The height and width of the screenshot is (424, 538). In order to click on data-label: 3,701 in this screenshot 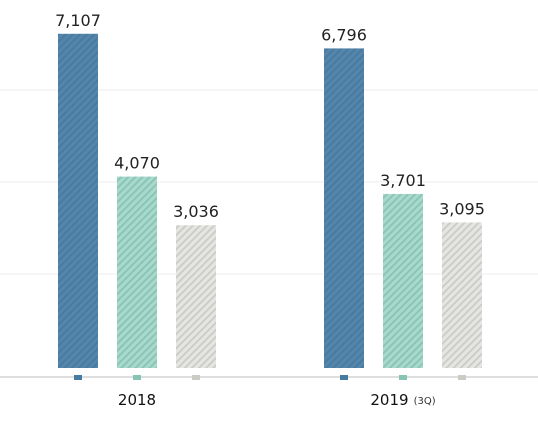, I will do `click(403, 180)`.